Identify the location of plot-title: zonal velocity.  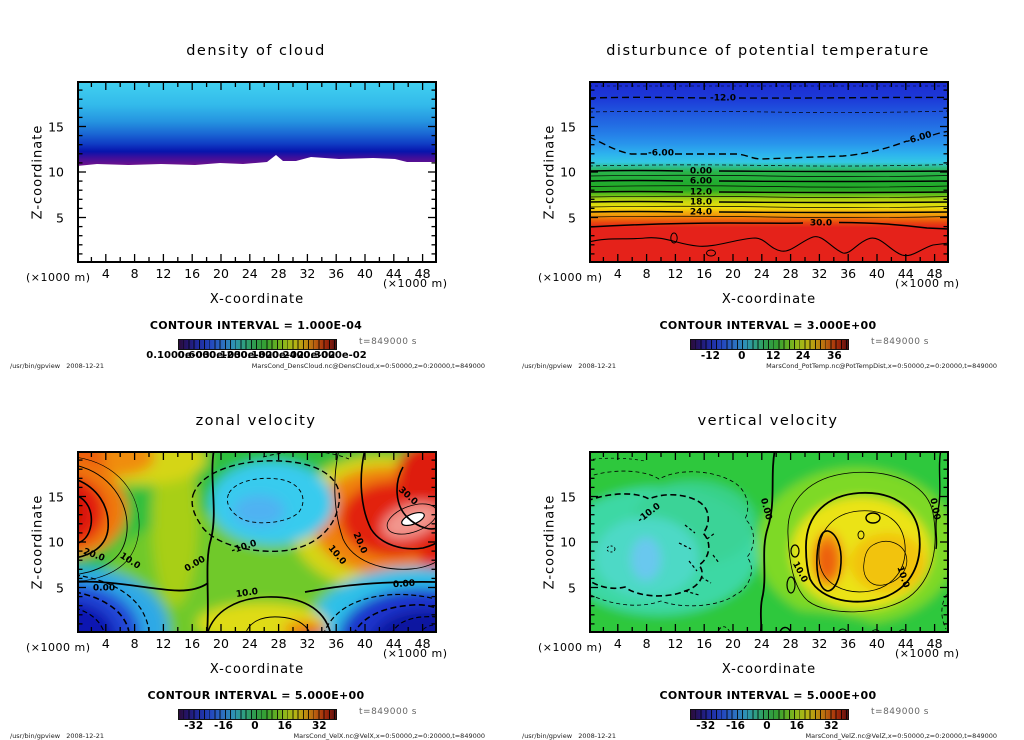
(256, 421).